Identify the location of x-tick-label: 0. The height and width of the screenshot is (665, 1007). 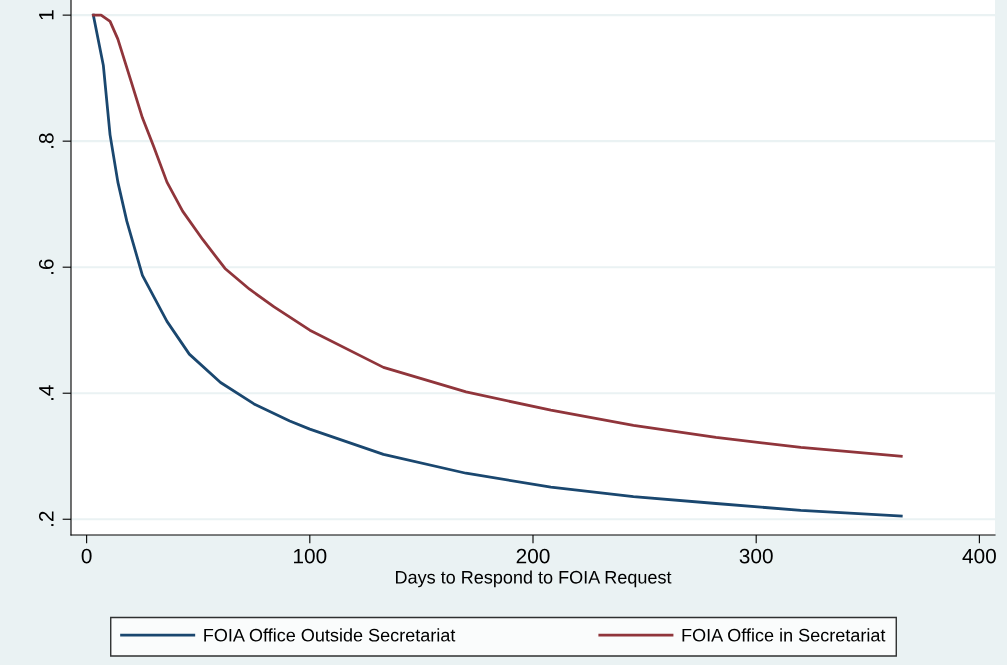
(86, 556).